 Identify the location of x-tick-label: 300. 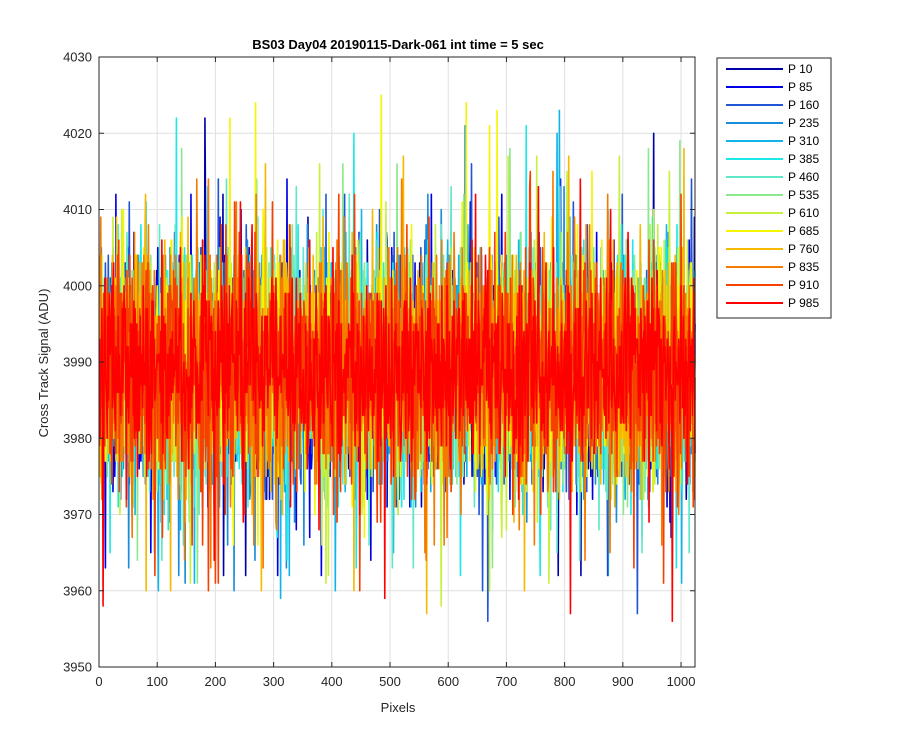
(274, 681).